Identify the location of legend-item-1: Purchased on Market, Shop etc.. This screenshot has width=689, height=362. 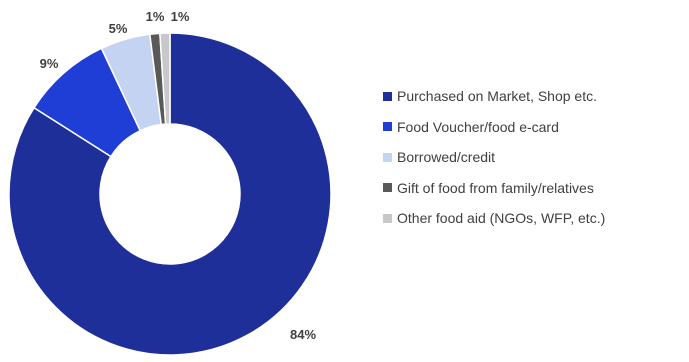
(533, 96).